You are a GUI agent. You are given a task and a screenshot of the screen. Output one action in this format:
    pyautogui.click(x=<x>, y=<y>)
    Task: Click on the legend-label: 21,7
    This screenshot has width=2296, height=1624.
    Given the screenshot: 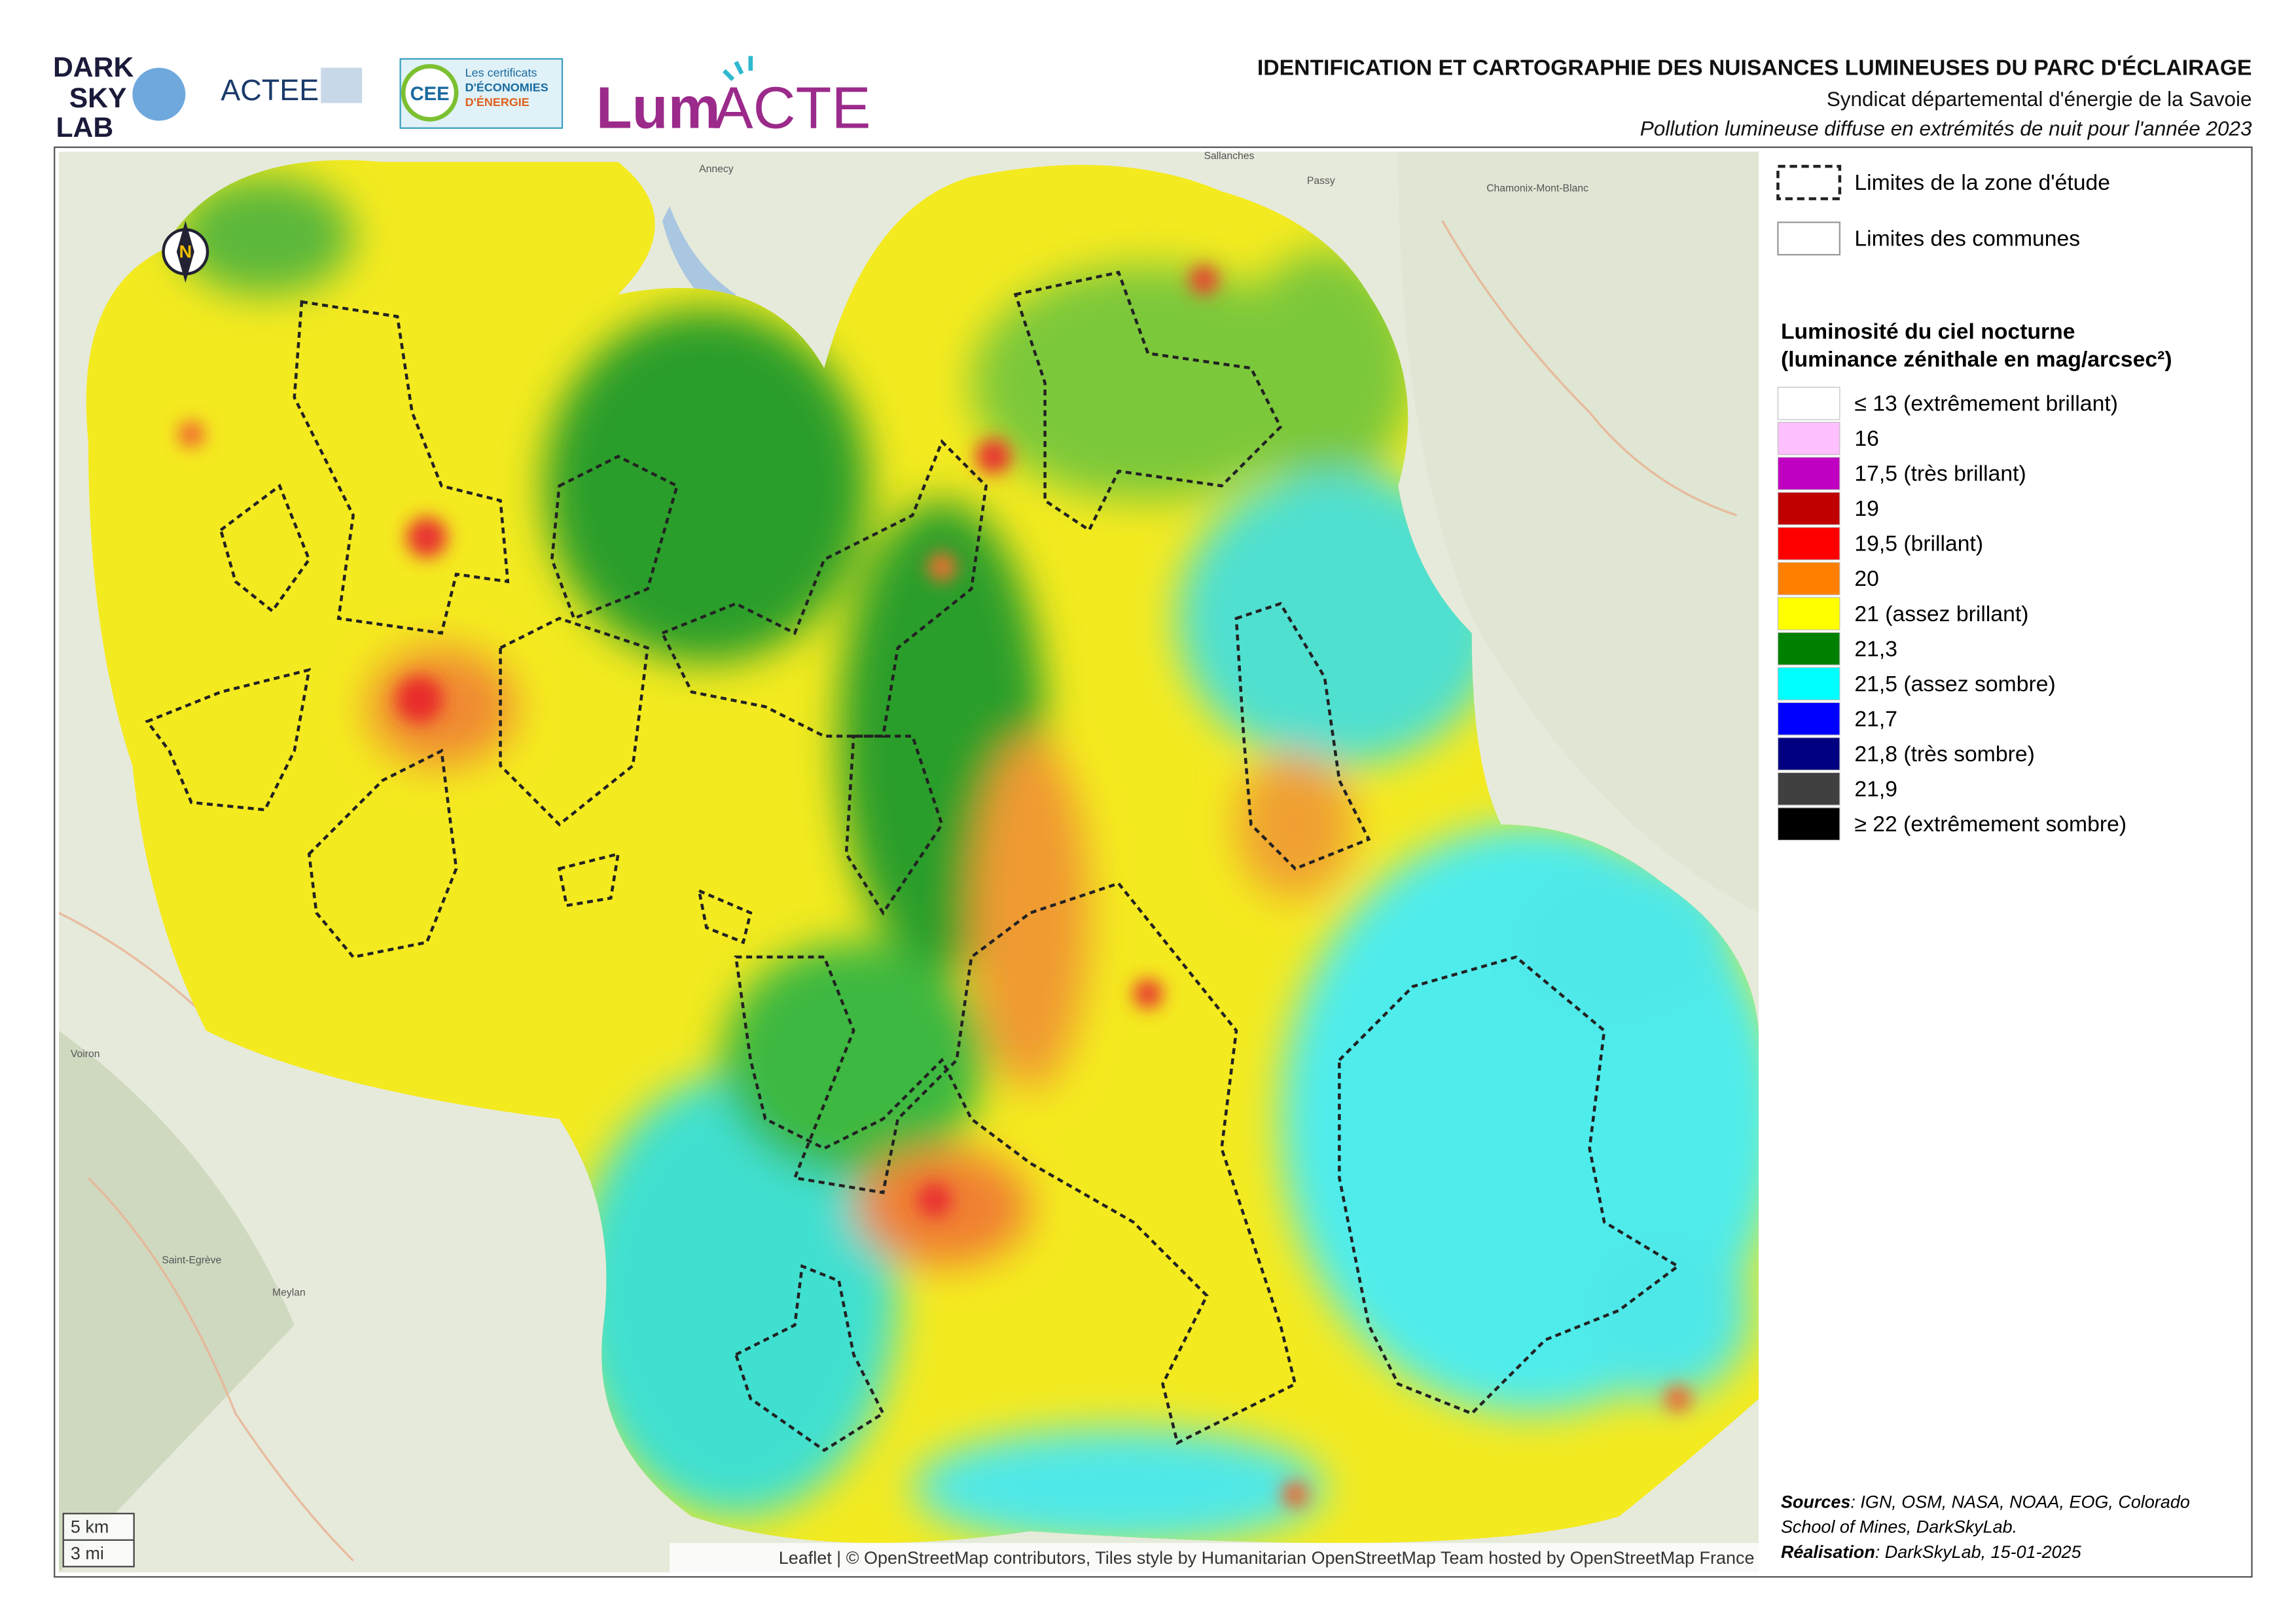 What is the action you would take?
    pyautogui.click(x=1875, y=718)
    